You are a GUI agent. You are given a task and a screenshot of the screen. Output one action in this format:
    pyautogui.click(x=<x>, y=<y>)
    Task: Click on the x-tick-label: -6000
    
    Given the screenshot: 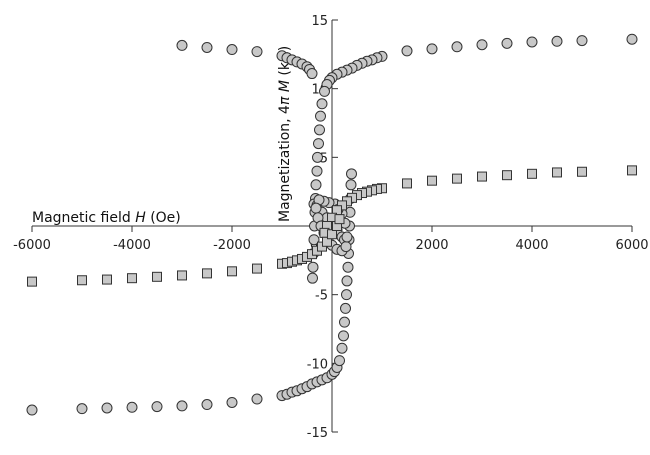 What is the action you would take?
    pyautogui.click(x=32, y=245)
    